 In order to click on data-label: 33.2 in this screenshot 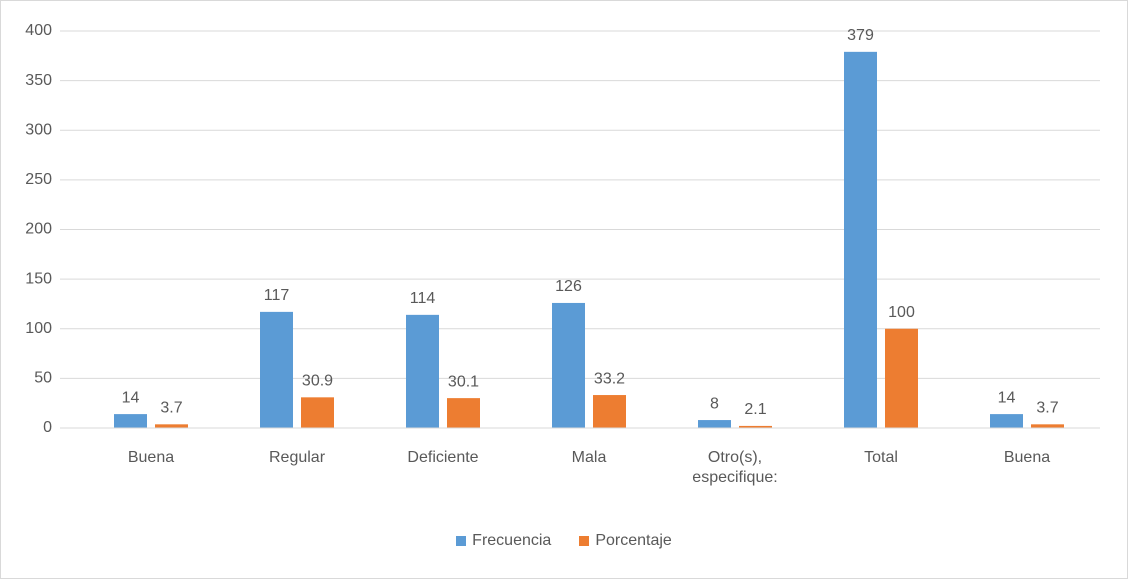, I will do `click(609, 378)`.